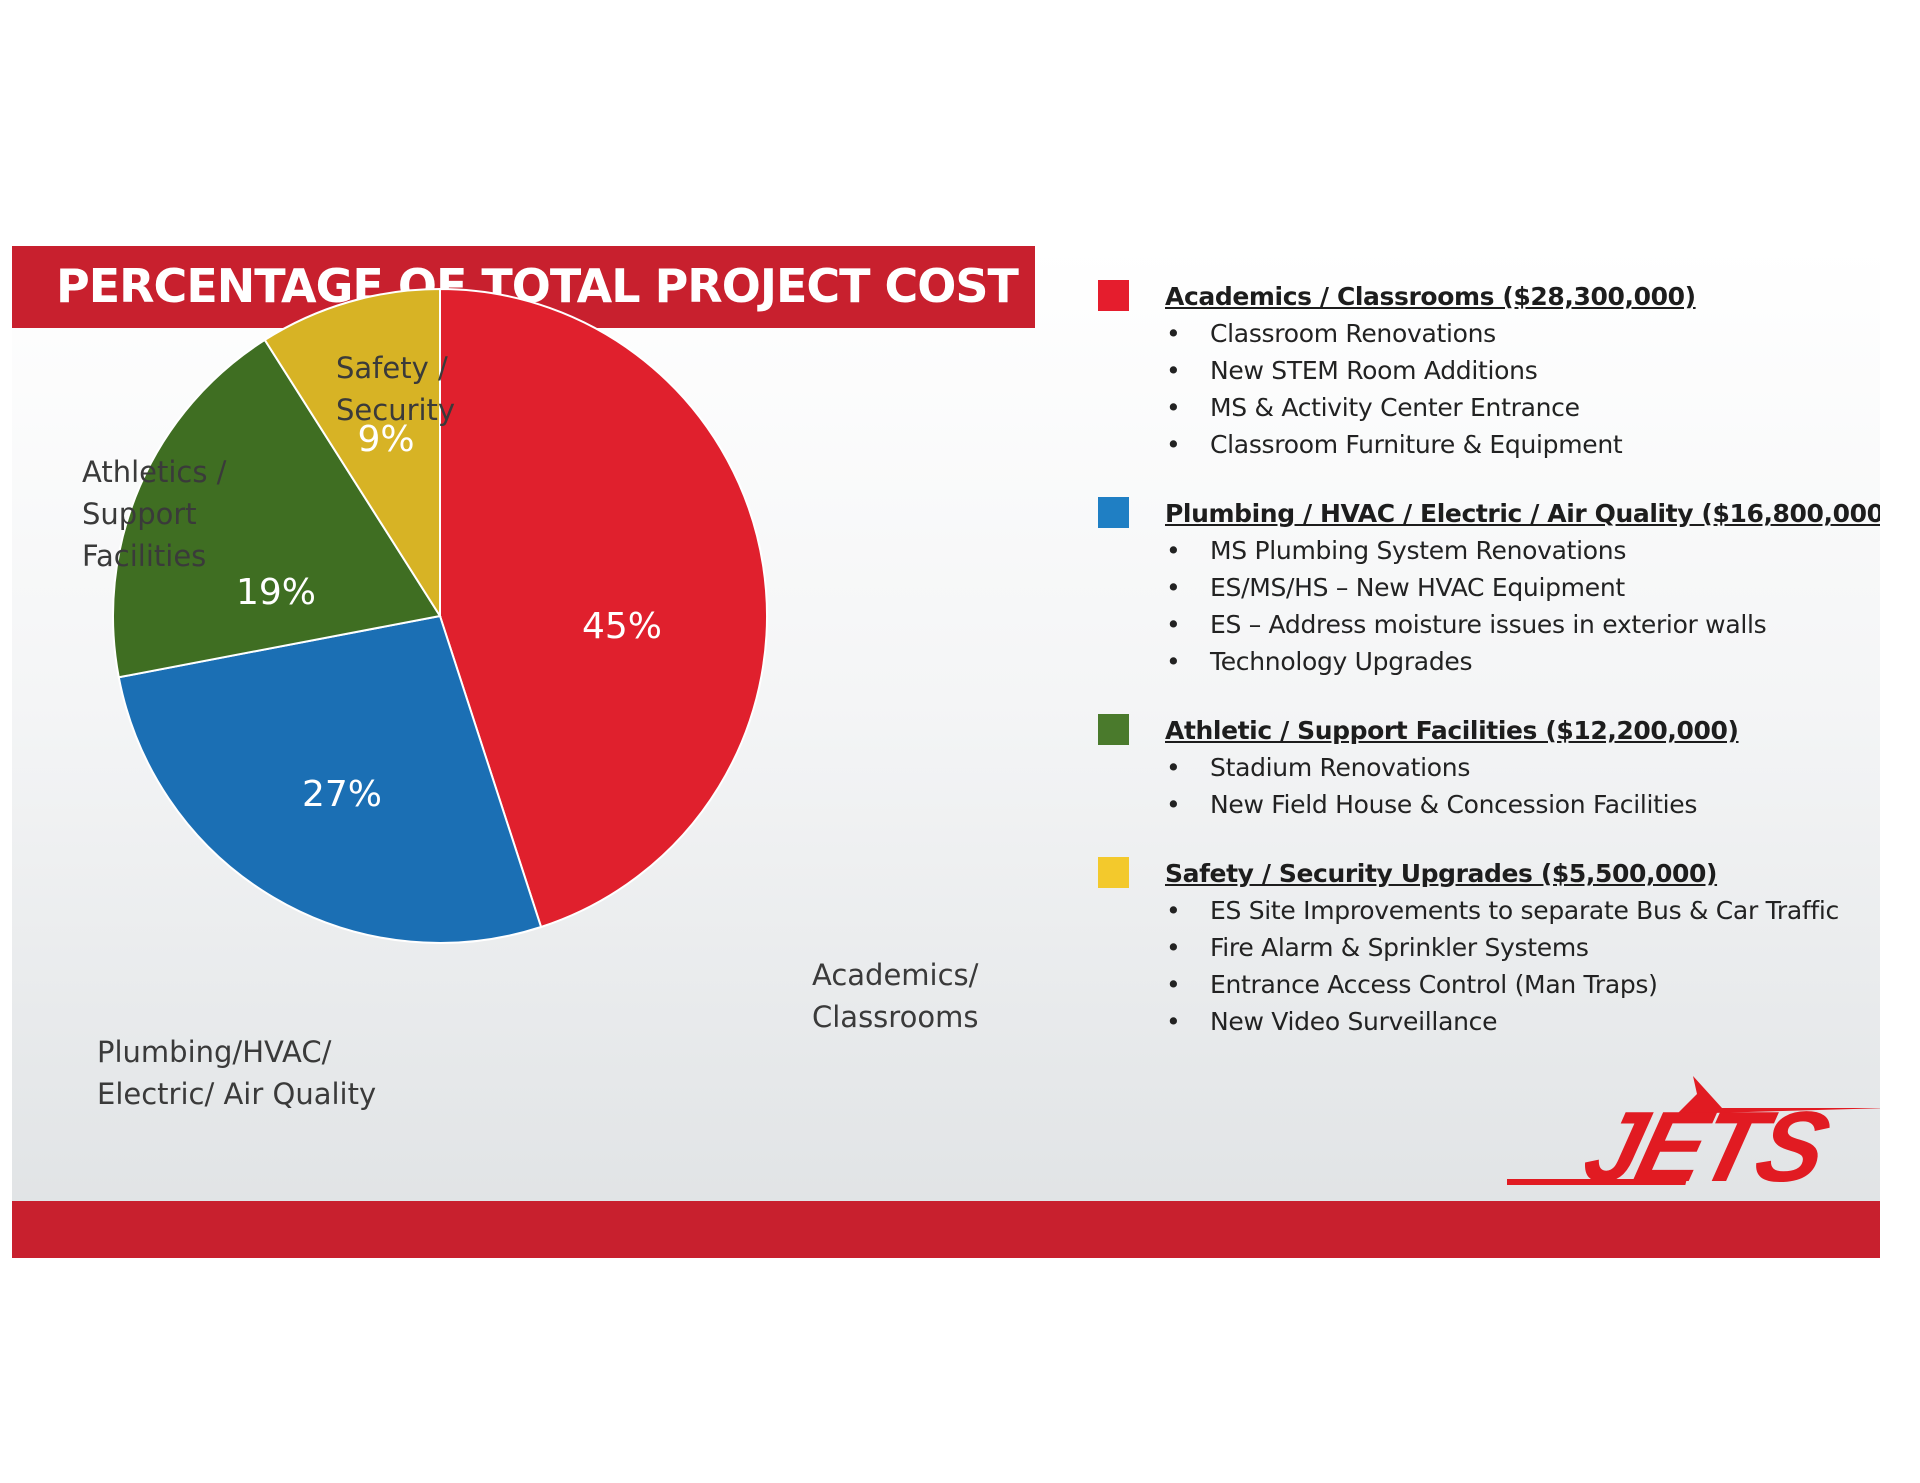 The width and height of the screenshot is (1920, 1483). Describe the element at coordinates (1520, 550) in the screenshot. I see `legend-item: MS Plumbing System Renovations` at that location.